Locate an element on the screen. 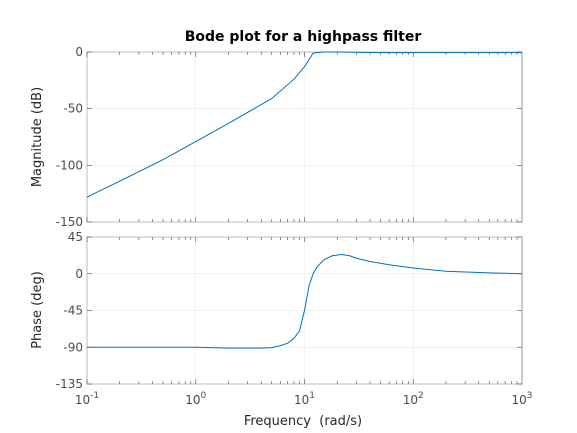 Image resolution: width=577 pixels, height=433 pixels. magnitude-y-tick-label: -100 is located at coordinates (69, 165).